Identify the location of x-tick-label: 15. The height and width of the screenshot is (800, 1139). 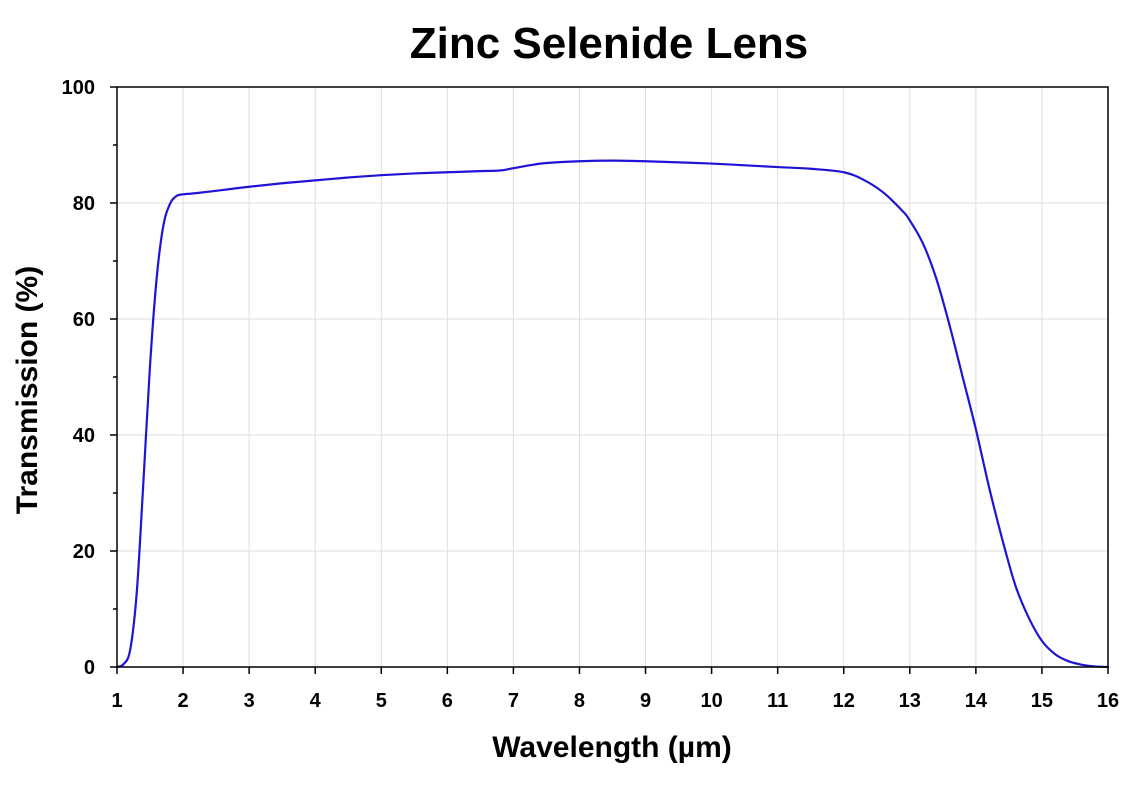
(1042, 701).